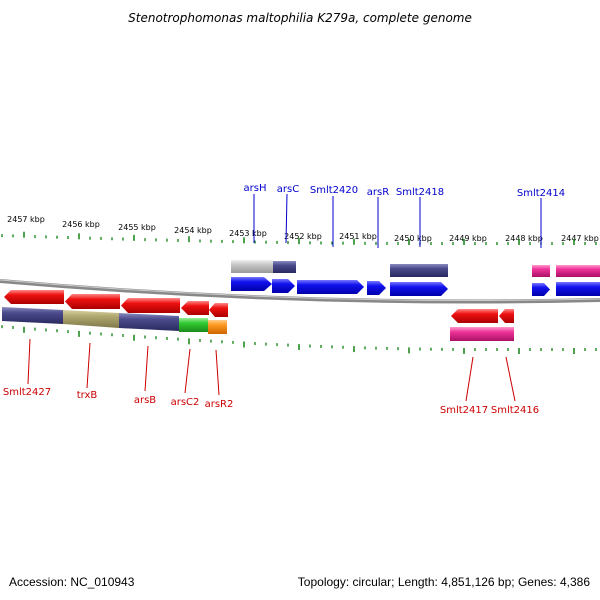  What do you see at coordinates (510, 379) in the screenshot?
I see `leader-line-Smlt2416` at bounding box center [510, 379].